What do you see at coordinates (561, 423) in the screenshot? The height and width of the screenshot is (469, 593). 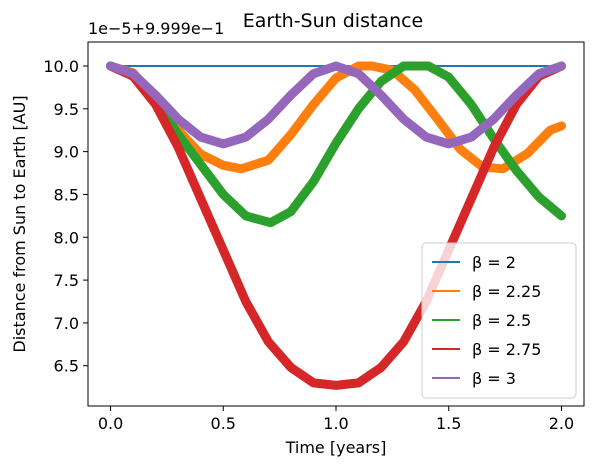 I see `x-tick-label: 2.0` at bounding box center [561, 423].